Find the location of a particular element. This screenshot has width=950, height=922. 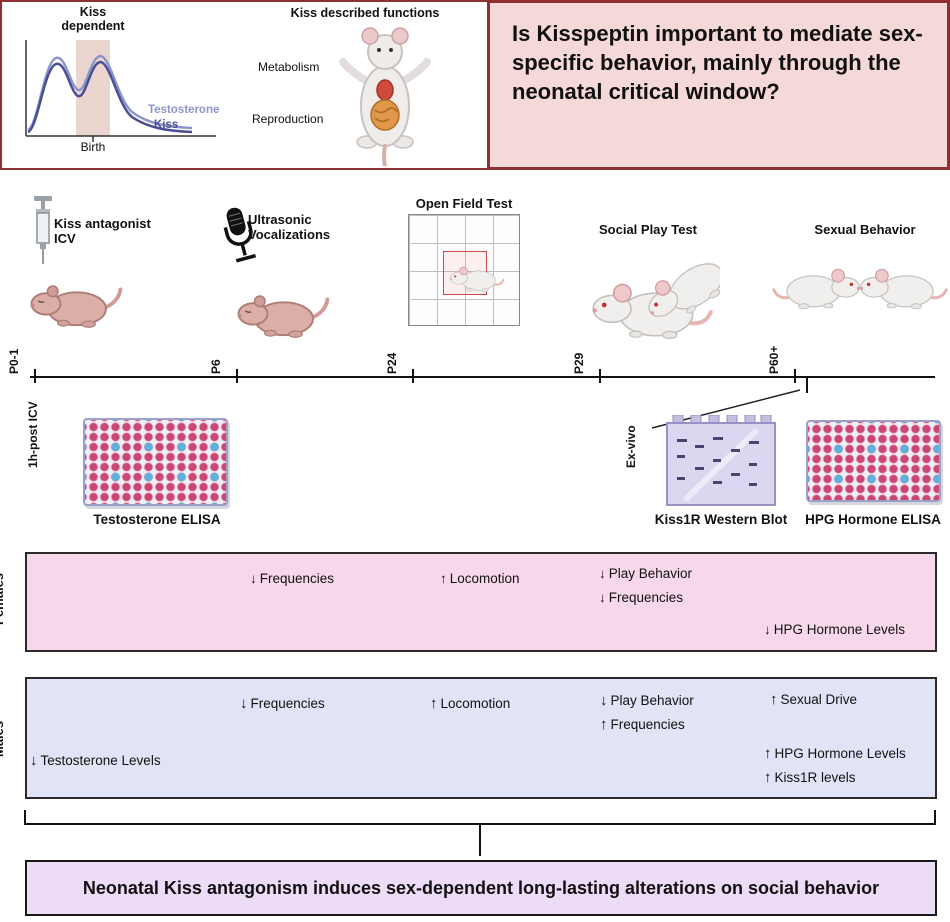

microphone-icon is located at coordinates (240, 235).